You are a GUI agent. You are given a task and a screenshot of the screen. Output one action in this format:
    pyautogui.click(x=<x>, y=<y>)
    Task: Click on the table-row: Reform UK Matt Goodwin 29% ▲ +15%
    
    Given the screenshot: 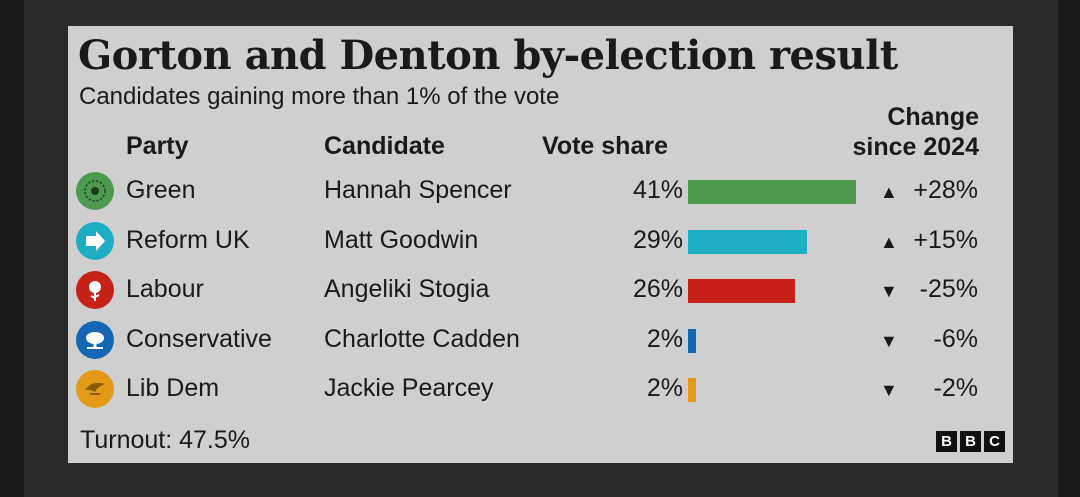 What is the action you would take?
    pyautogui.click(x=540, y=241)
    